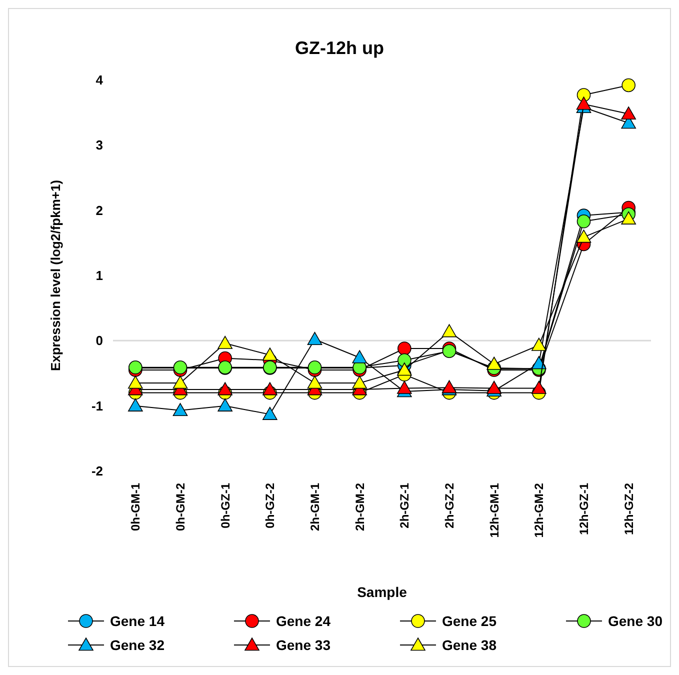  I want to click on legend-label: Gene 30, so click(635, 620).